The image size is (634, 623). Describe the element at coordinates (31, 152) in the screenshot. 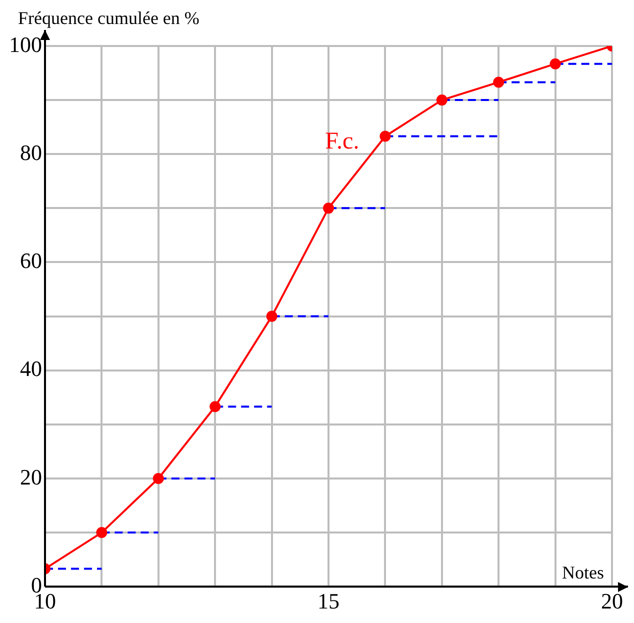

I see `y-tick-label: 80` at that location.